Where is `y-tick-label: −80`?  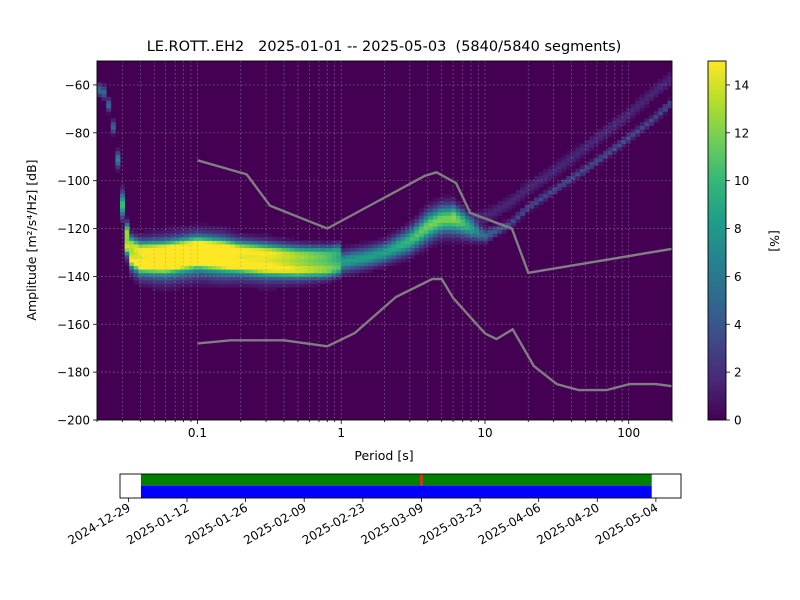
y-tick-label: −80 is located at coordinates (77, 133).